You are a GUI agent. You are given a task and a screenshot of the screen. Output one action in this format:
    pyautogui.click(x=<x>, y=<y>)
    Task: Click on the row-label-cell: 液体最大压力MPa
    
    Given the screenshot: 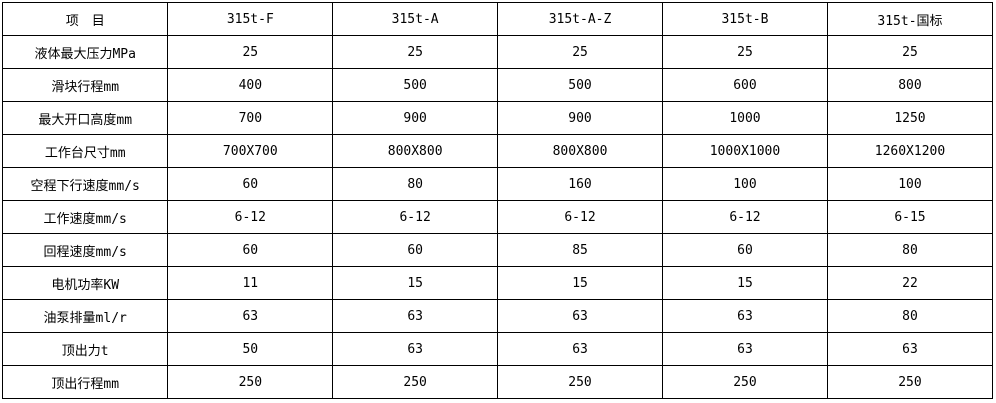 What is the action you would take?
    pyautogui.click(x=85, y=52)
    